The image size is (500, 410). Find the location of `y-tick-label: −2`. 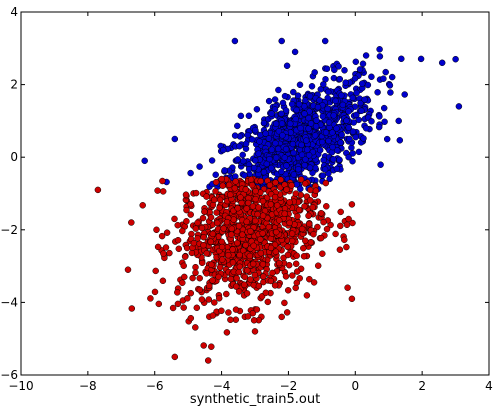

y-tick-label: −2 is located at coordinates (9, 230).